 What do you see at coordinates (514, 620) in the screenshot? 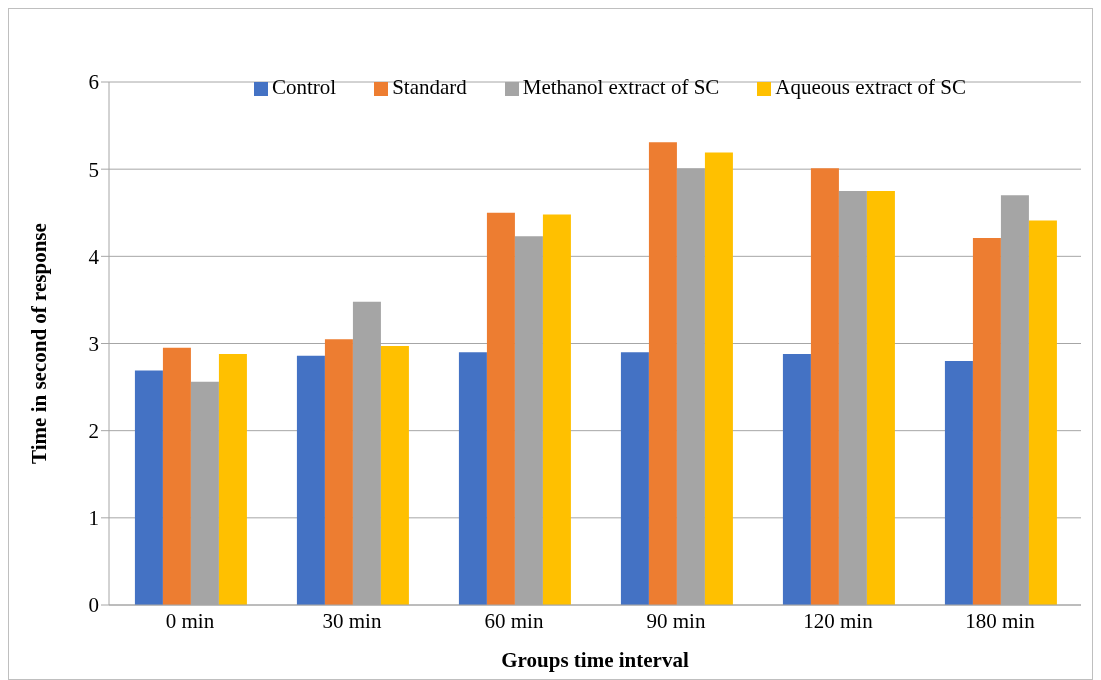
I see `x-tick-label: 60 min` at bounding box center [514, 620].